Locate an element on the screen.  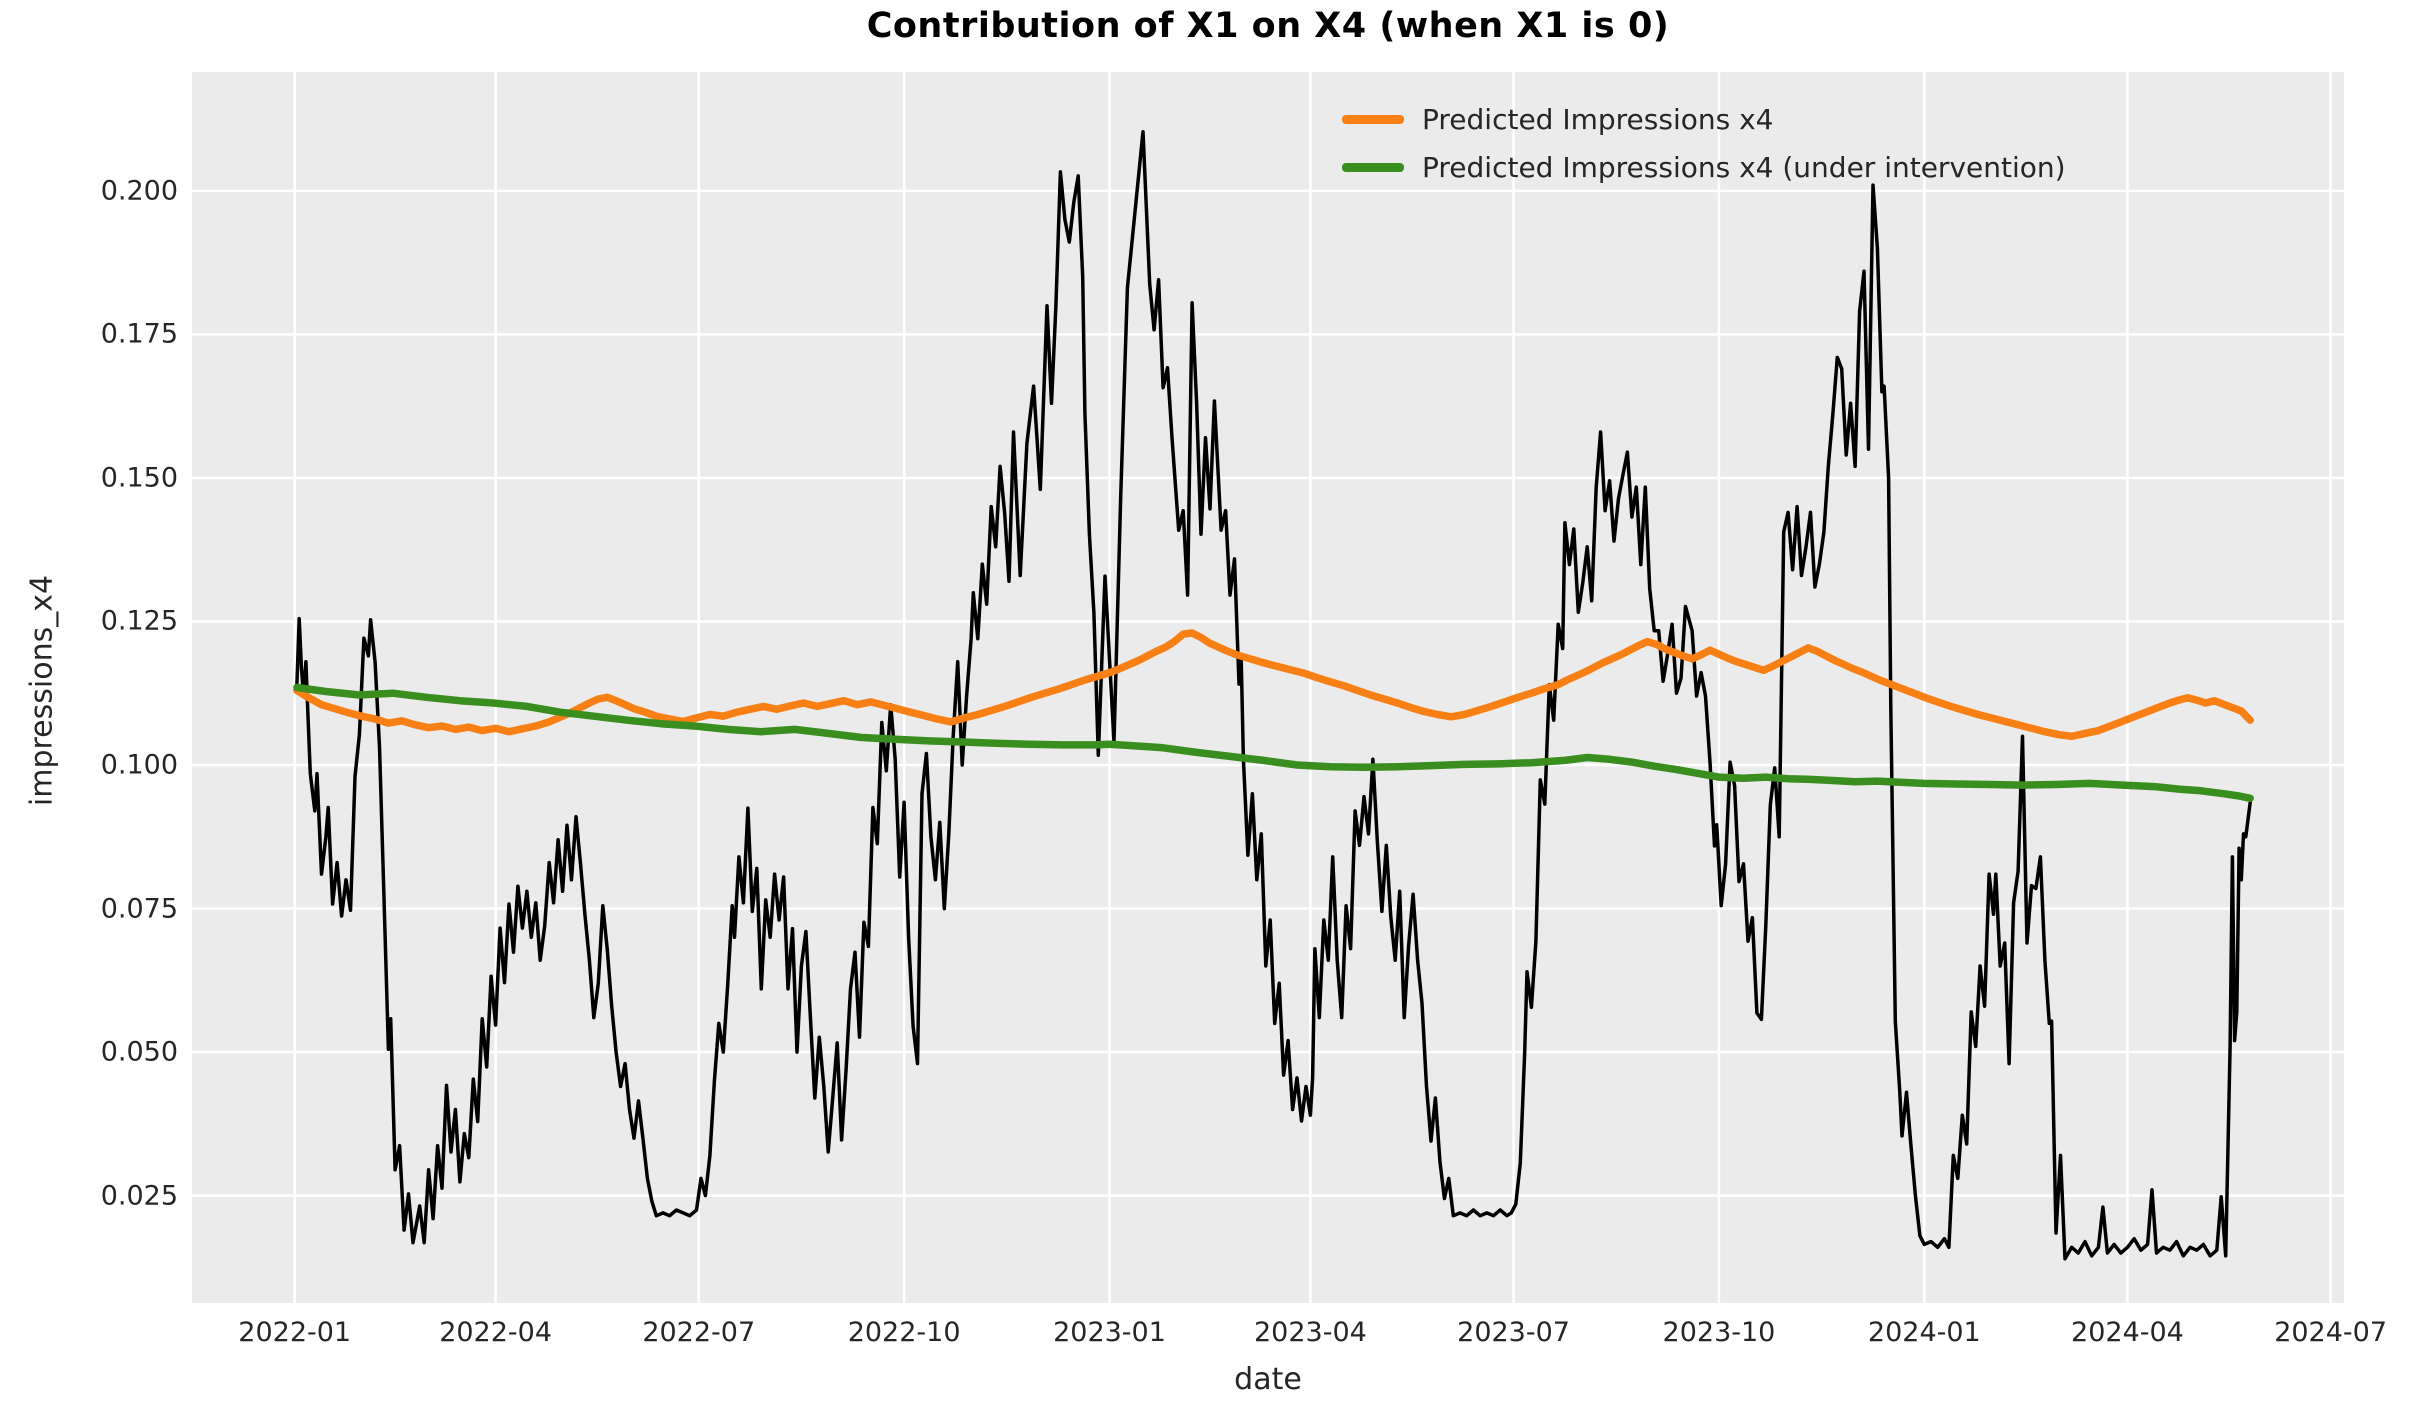
chart-title: Contribution of X1 on X4 (when X1 is 0) is located at coordinates (1268, 26).